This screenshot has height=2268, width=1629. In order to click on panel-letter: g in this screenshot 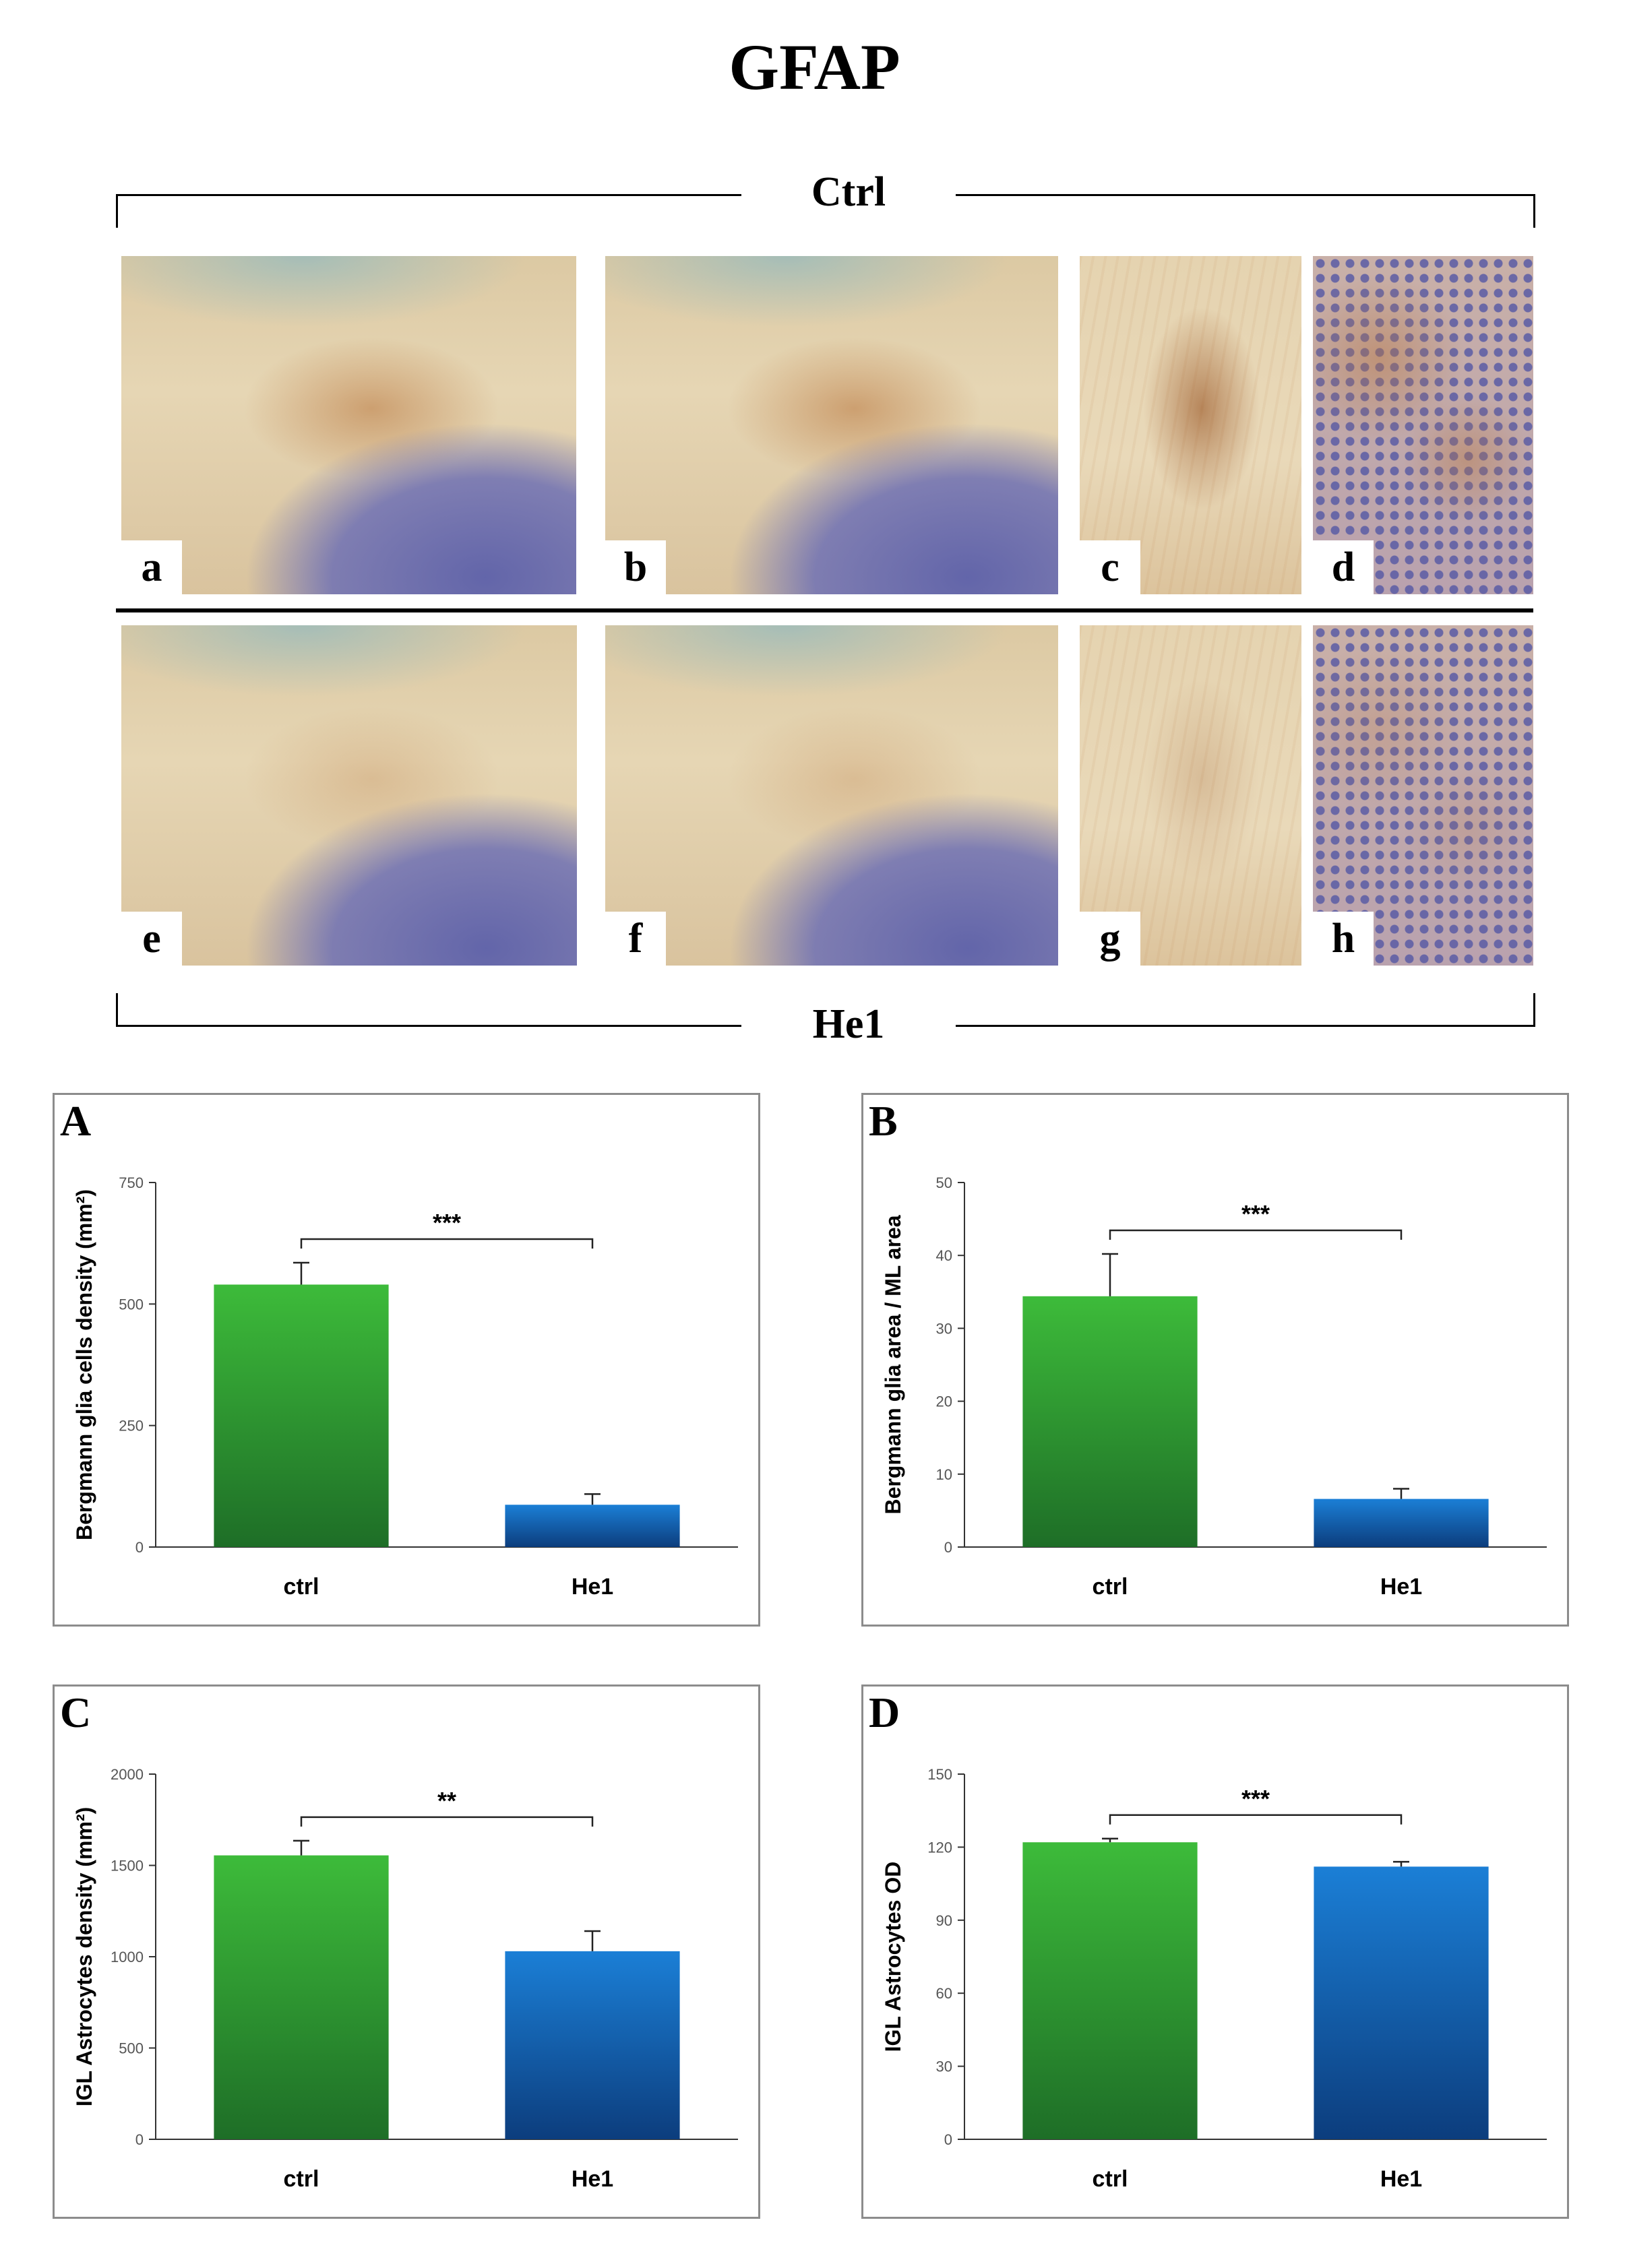, I will do `click(1110, 939)`.